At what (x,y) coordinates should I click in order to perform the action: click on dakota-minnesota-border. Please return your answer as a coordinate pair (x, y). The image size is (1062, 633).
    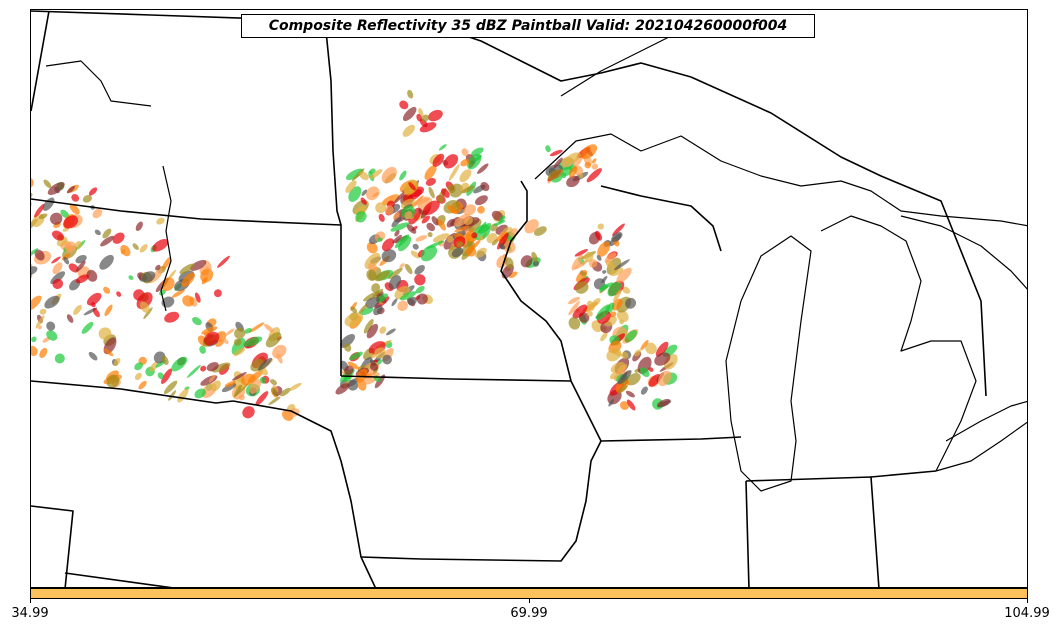
    Looking at the image, I should click on (333, 198).